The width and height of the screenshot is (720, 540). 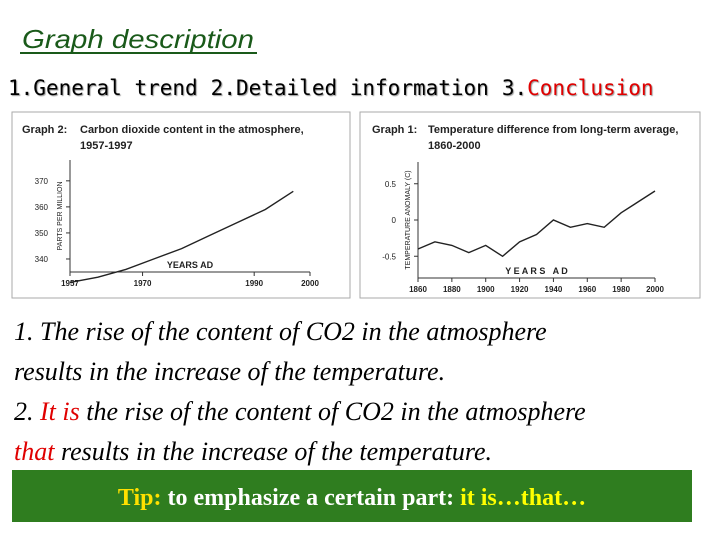 I want to click on x-tick-label: 1990, so click(x=254, y=283).